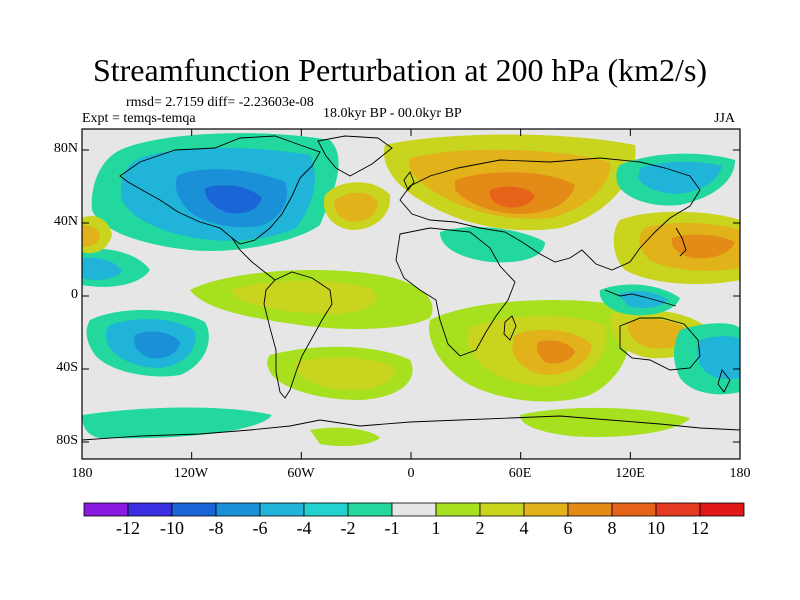  I want to click on lat-label-80s: 80S, so click(67, 440).